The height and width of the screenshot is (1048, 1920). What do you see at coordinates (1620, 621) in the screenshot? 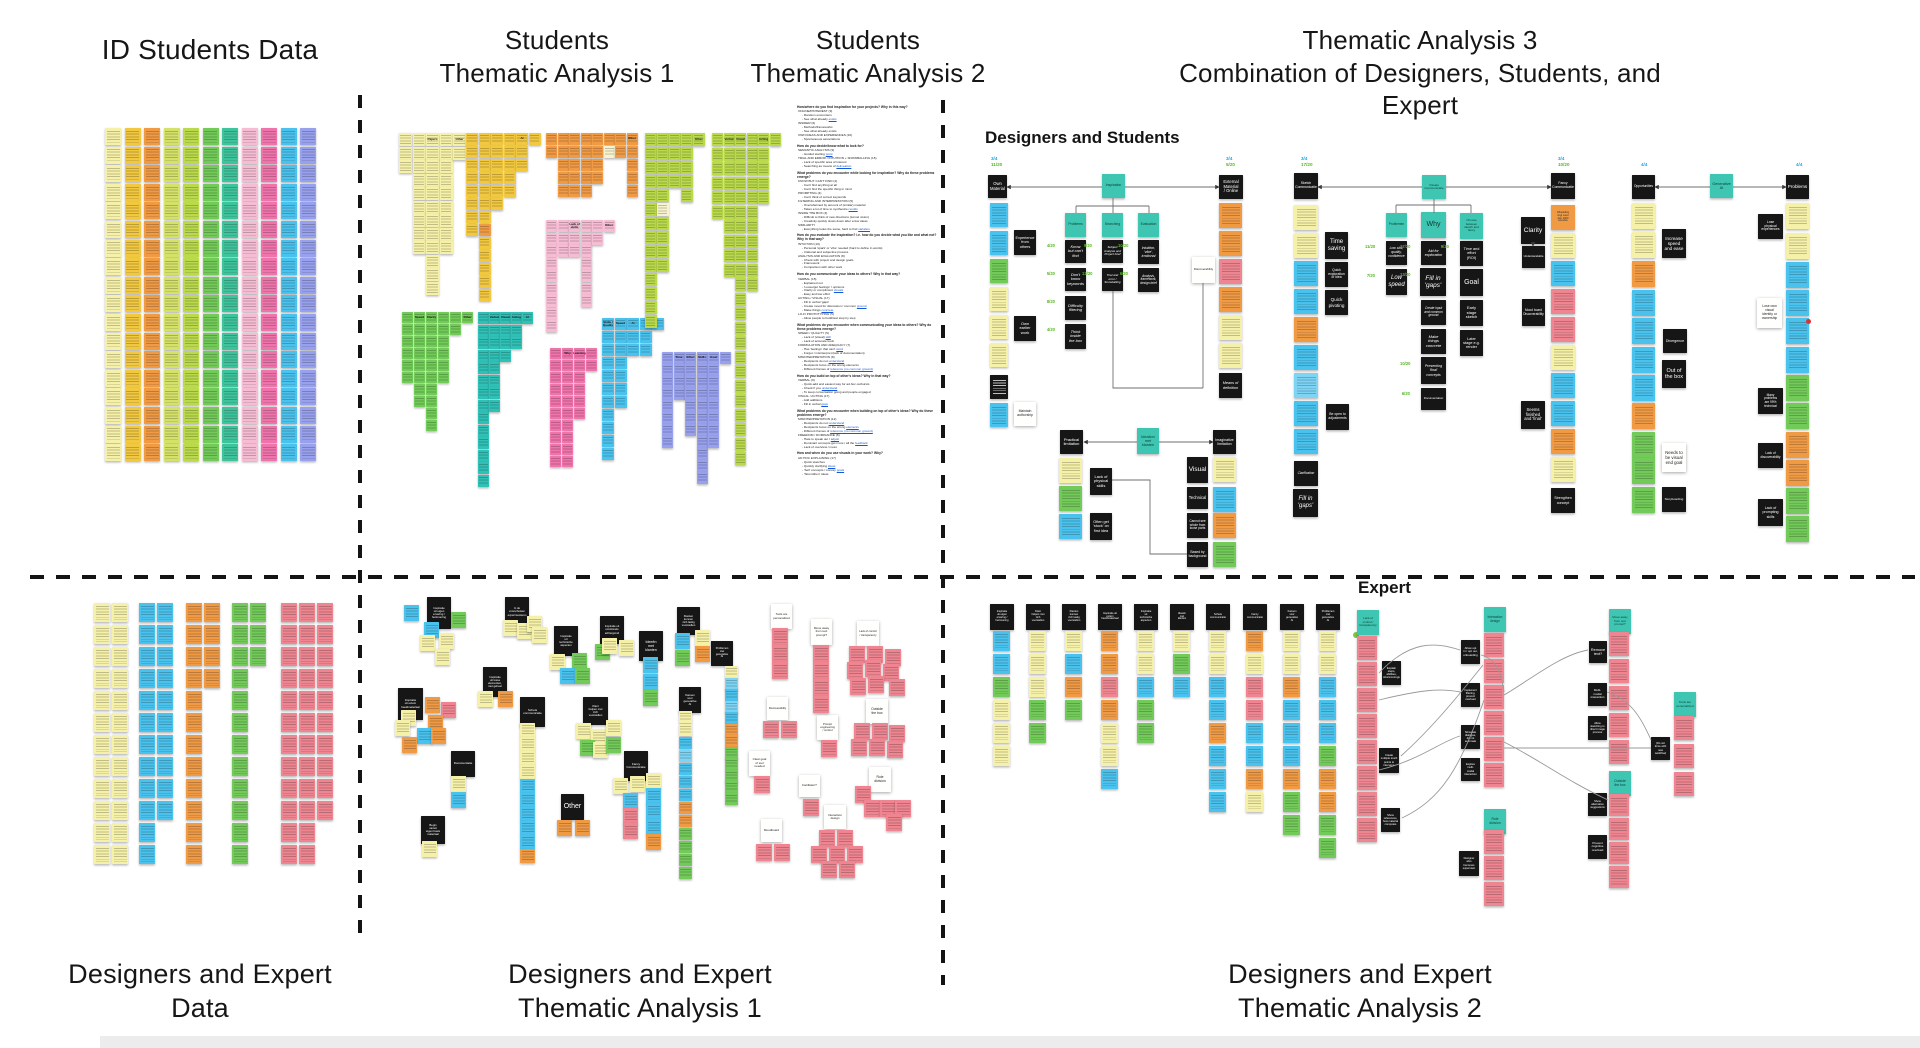
I see `teal-node: Move away from text prompt?` at bounding box center [1620, 621].